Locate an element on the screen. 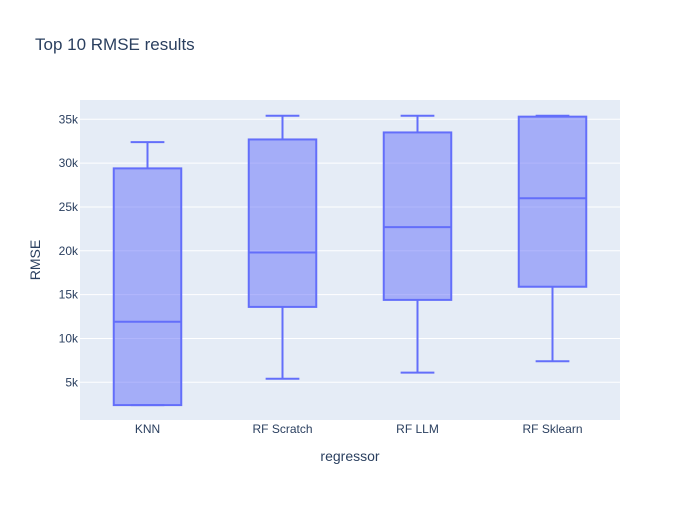  x-tick-labels: KNN RF Scratch RF LLM RF Sklearn is located at coordinates (359, 429).